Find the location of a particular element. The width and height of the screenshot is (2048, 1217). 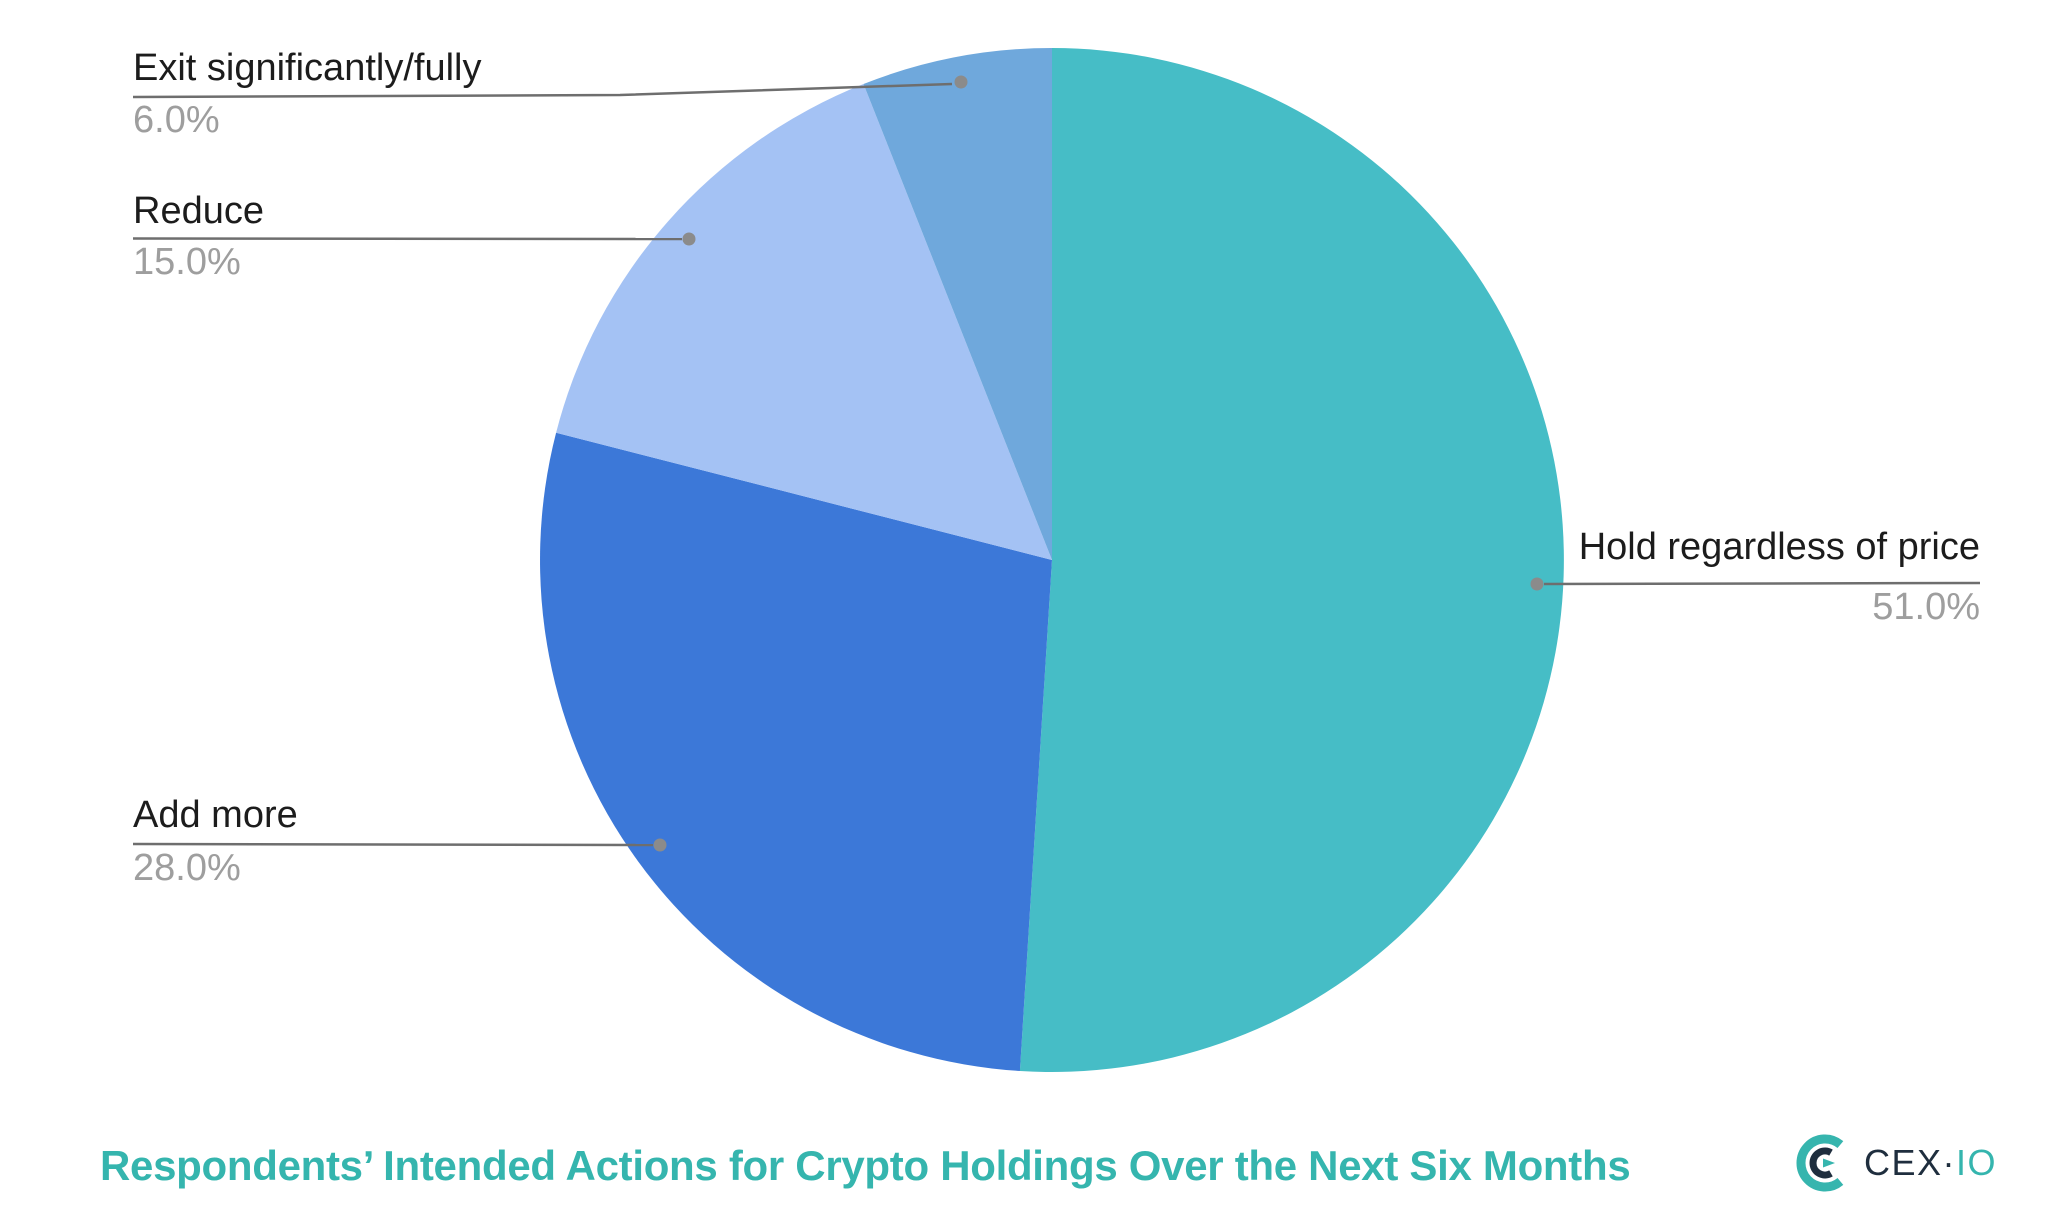

leader-dot-add is located at coordinates (660, 845).